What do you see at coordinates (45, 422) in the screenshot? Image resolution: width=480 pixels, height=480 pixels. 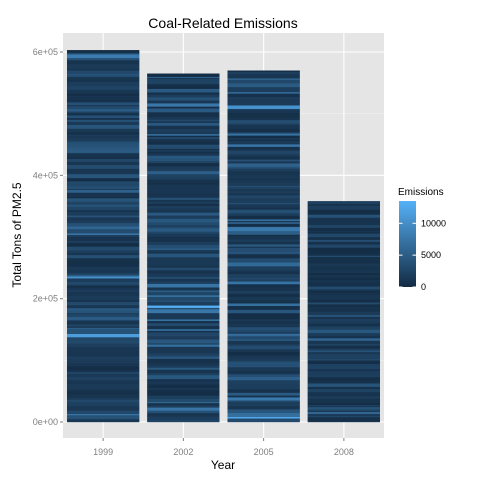 I see `y-tick-label: 0e+00` at bounding box center [45, 422].